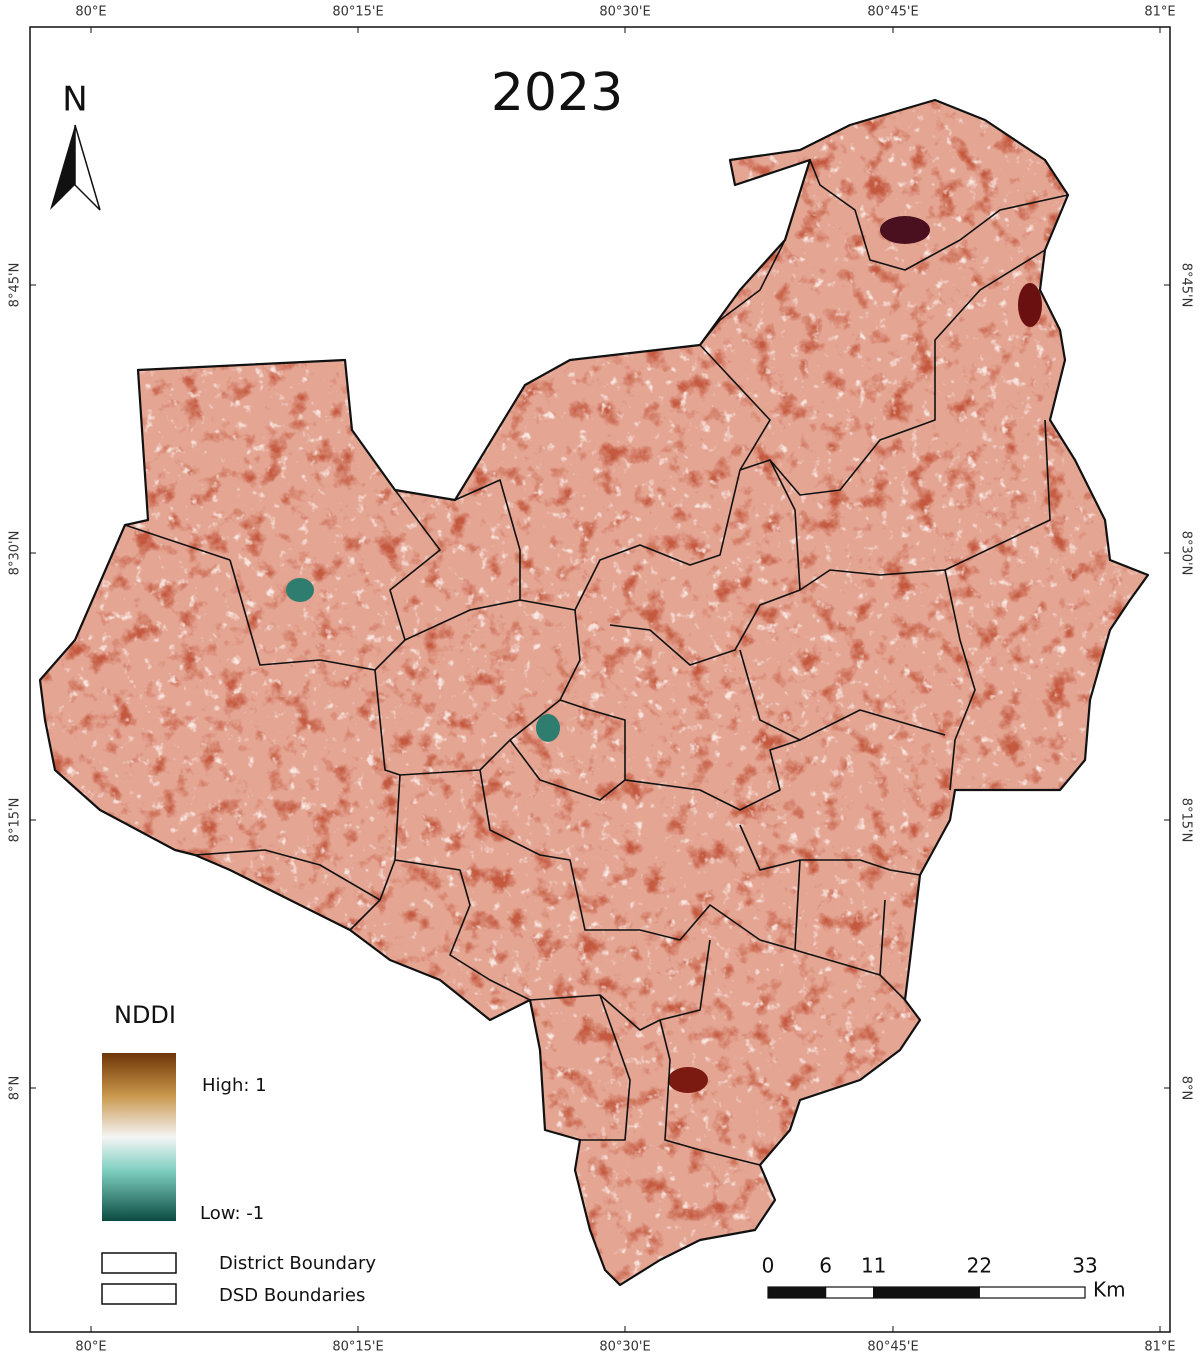 This screenshot has height=1360, width=1200. I want to click on legend-item: District Boundary, so click(297, 1263).